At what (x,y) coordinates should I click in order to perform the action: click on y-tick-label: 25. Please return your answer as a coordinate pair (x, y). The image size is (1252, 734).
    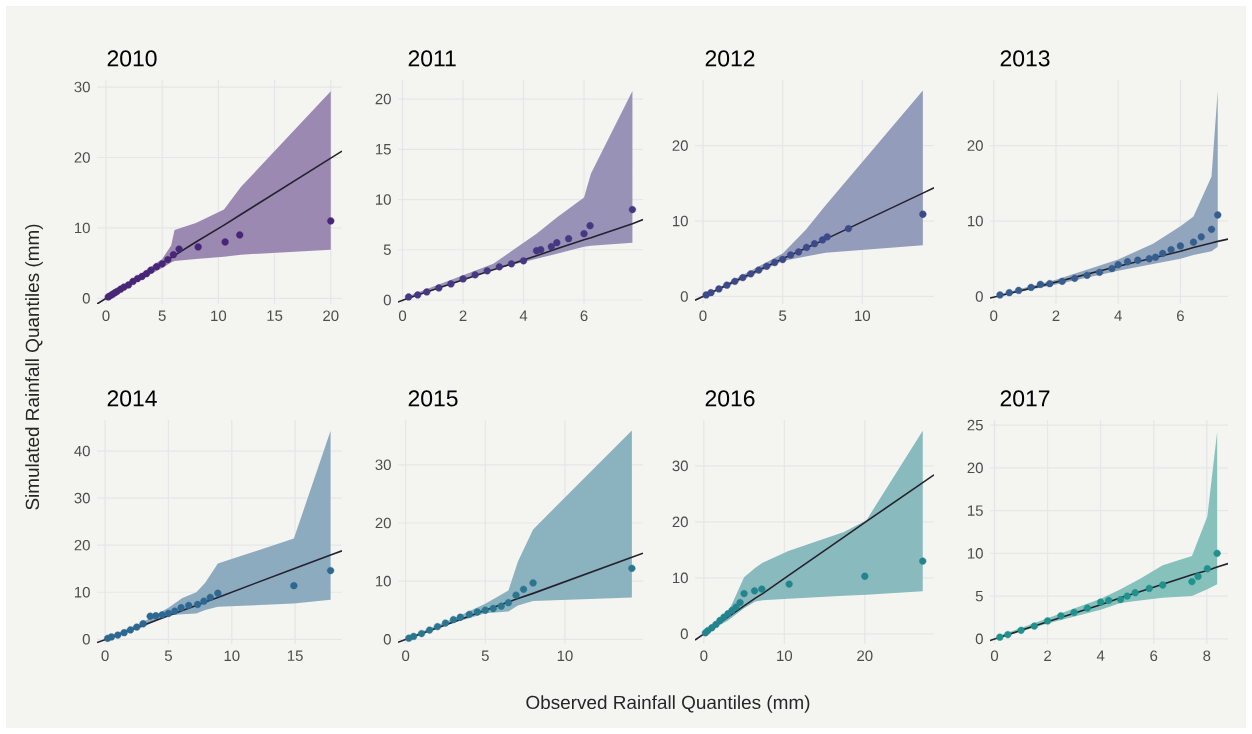
    Looking at the image, I should click on (975, 425).